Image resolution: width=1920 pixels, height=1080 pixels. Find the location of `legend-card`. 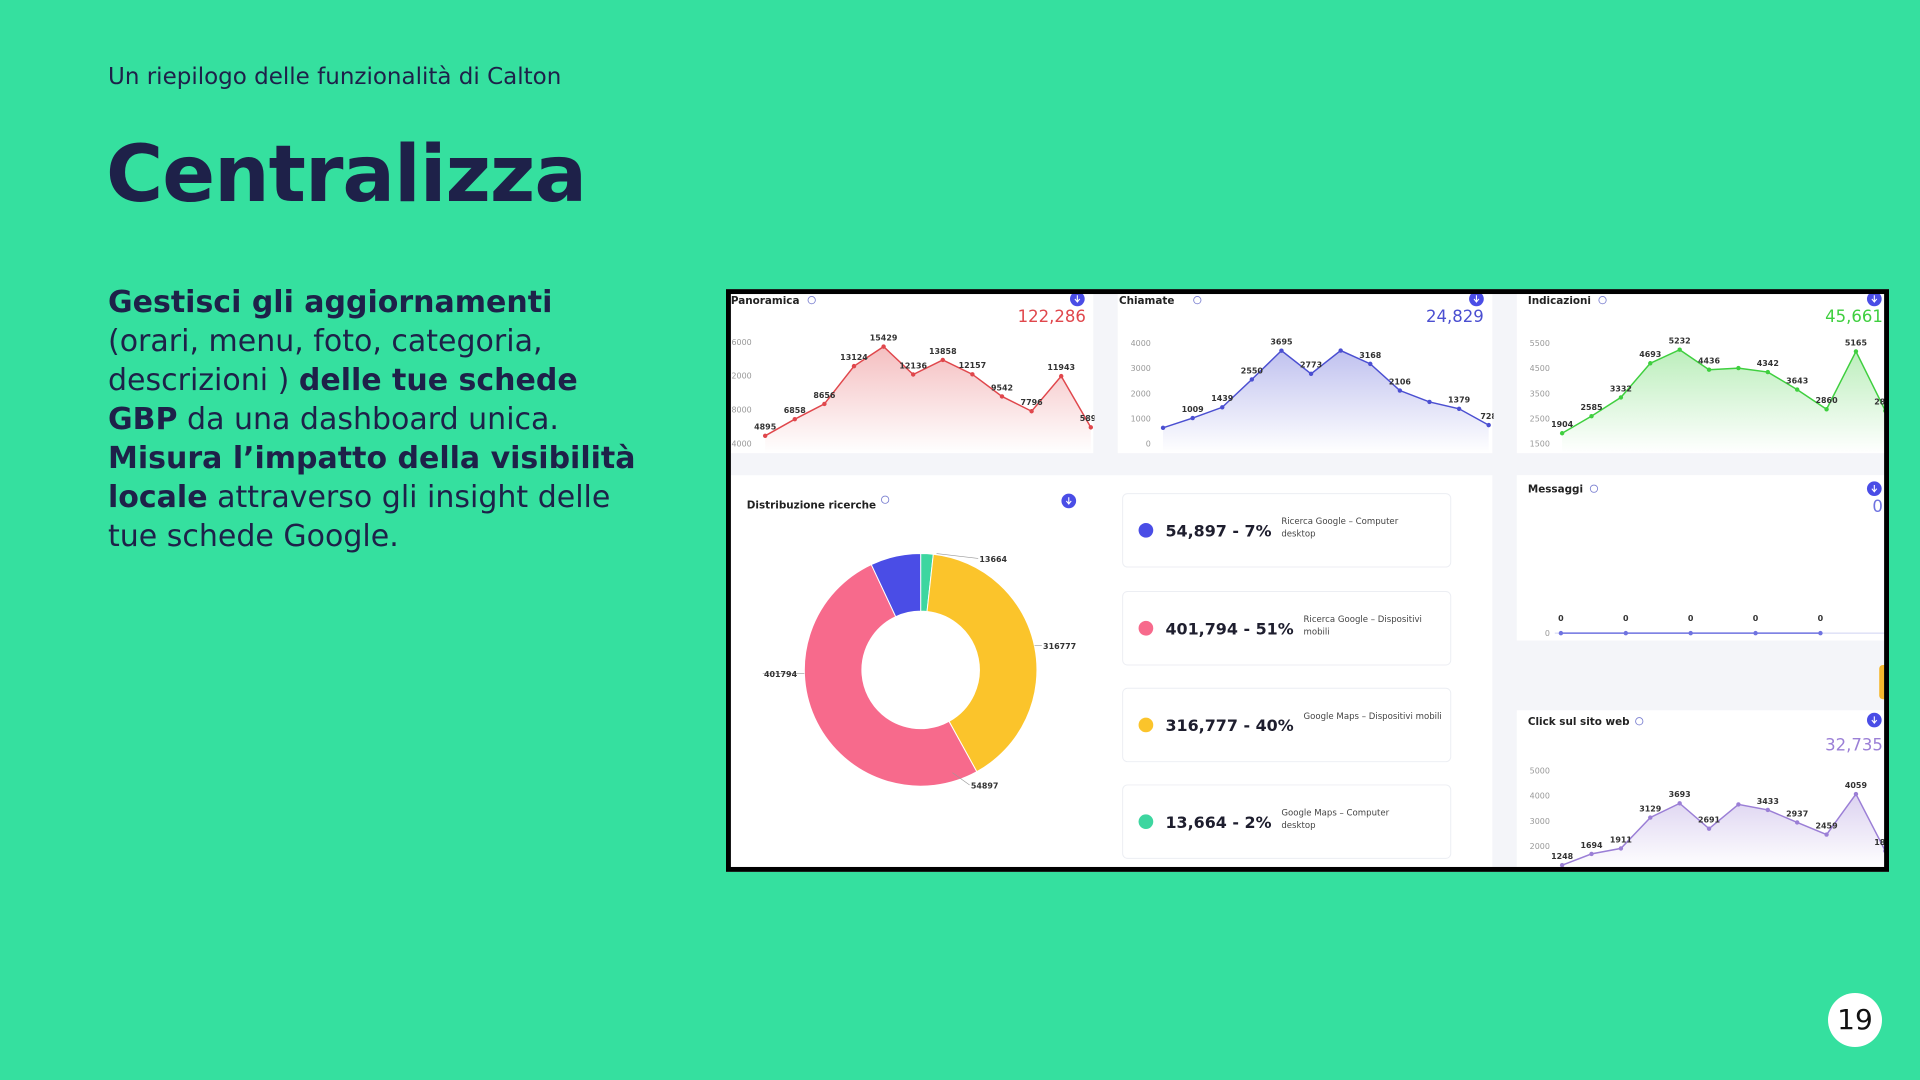

legend-card is located at coordinates (1287, 725).